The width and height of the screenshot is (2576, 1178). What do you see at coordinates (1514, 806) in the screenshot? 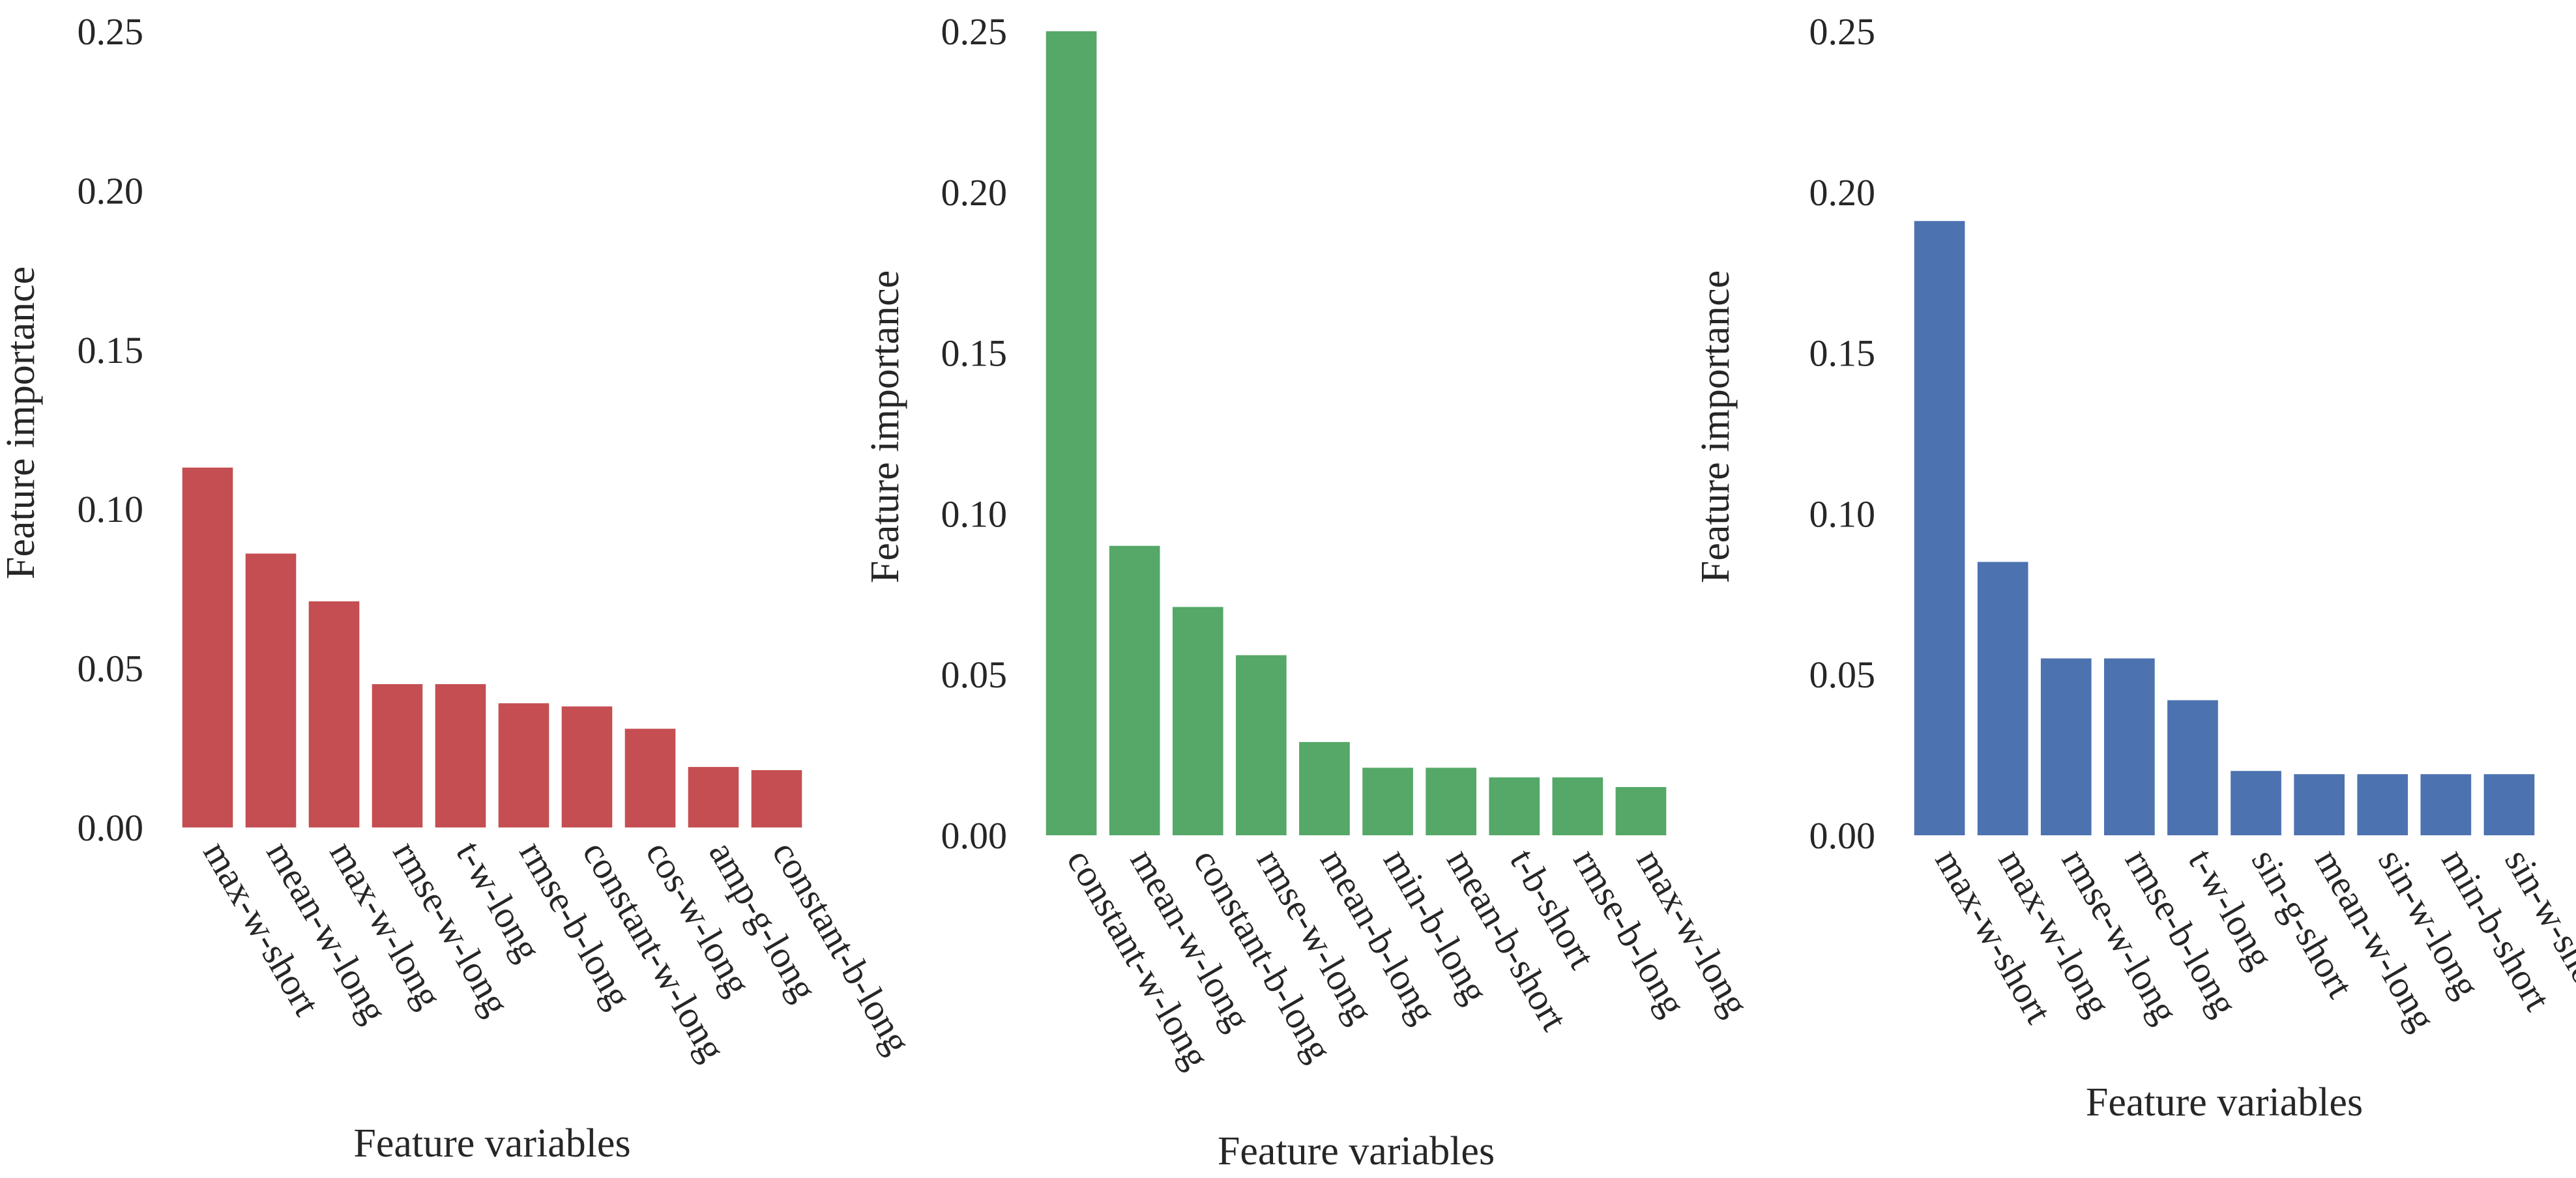
I see `bar-t-b-short` at bounding box center [1514, 806].